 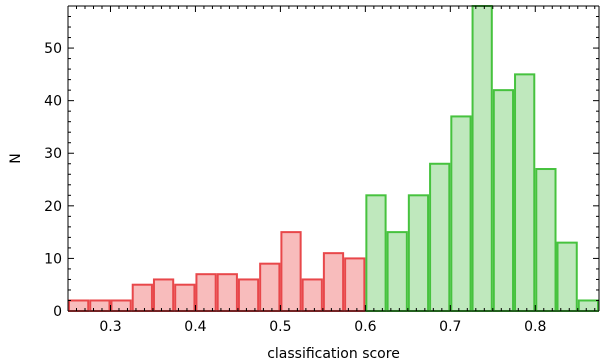 What do you see at coordinates (16, 158) in the screenshot?
I see `y-axis-label: N` at bounding box center [16, 158].